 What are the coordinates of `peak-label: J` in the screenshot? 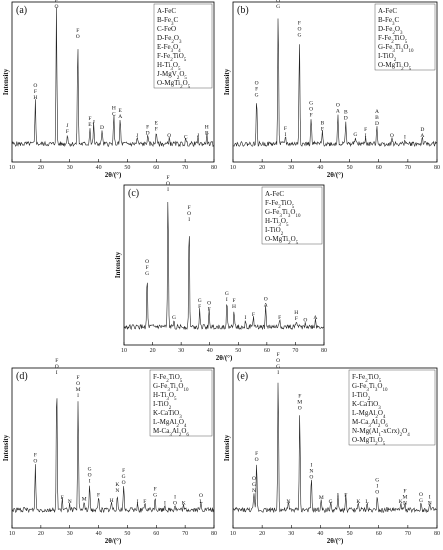 It's located at (94, 123).